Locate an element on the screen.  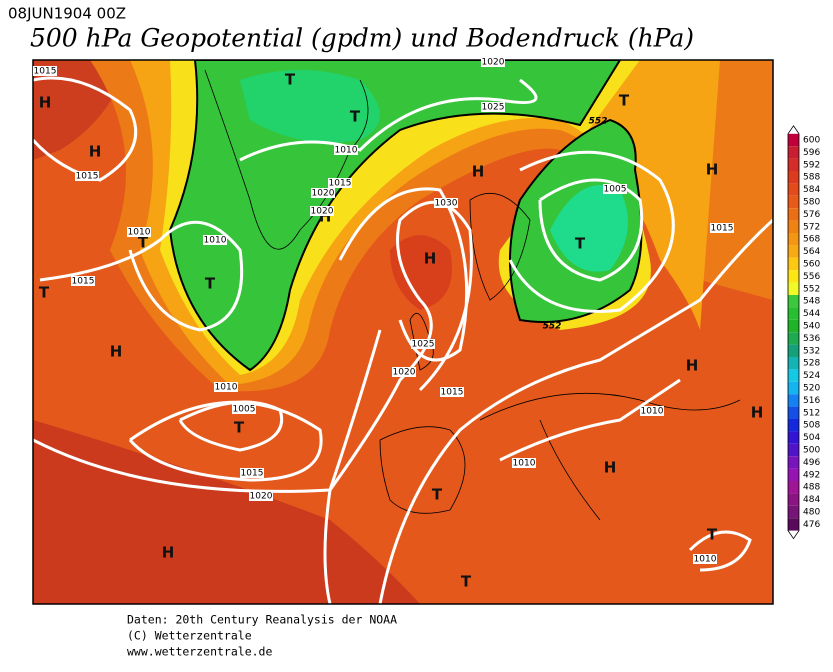
colorbar-label: 548 is located at coordinates (811, 302).